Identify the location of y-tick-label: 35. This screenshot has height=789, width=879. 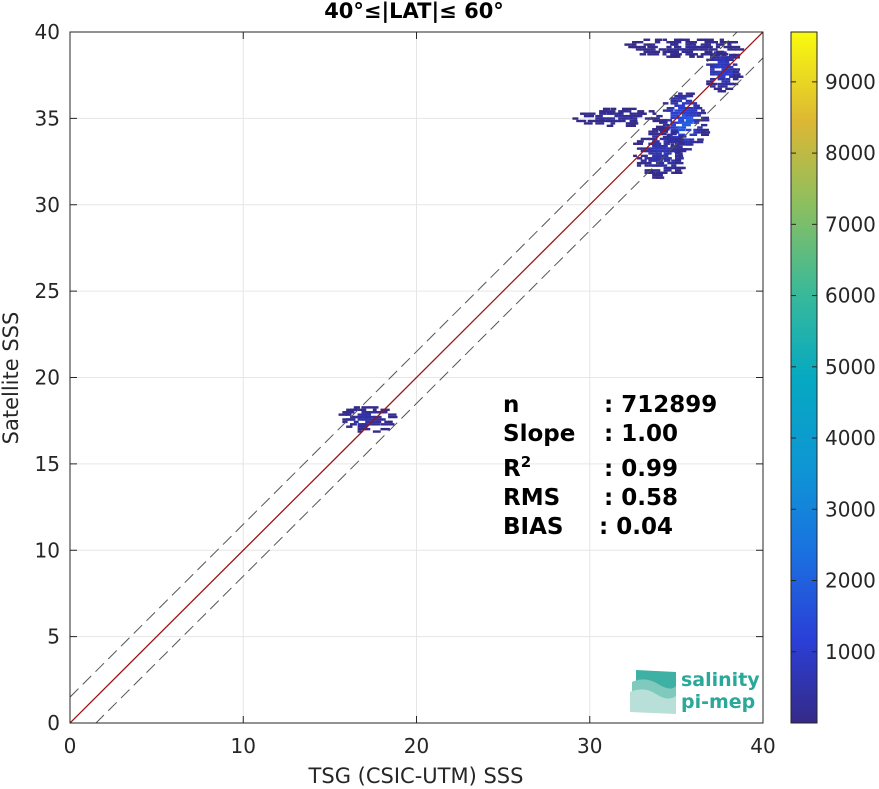
(47, 118).